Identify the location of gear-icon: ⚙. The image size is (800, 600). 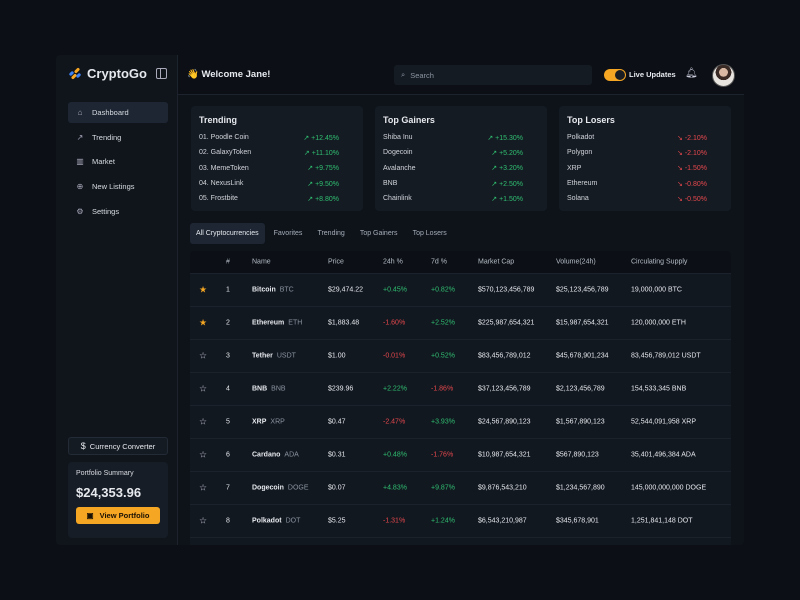
(80, 211).